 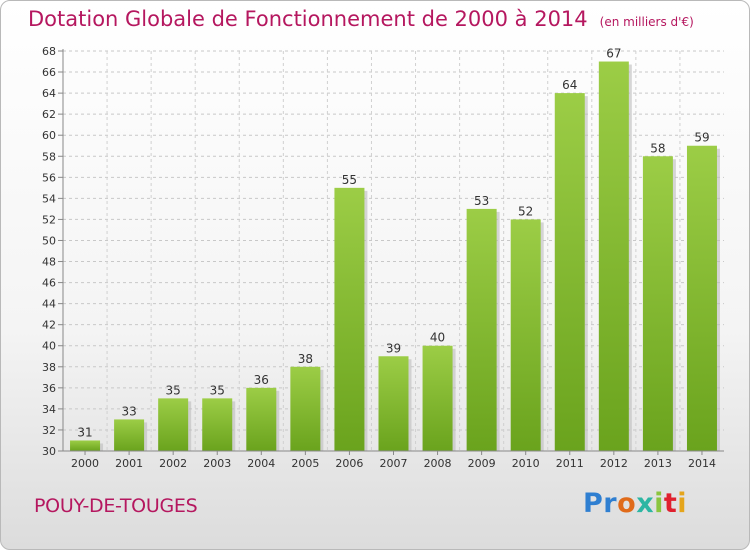 What do you see at coordinates (701, 138) in the screenshot?
I see `bar-value-label: 59` at bounding box center [701, 138].